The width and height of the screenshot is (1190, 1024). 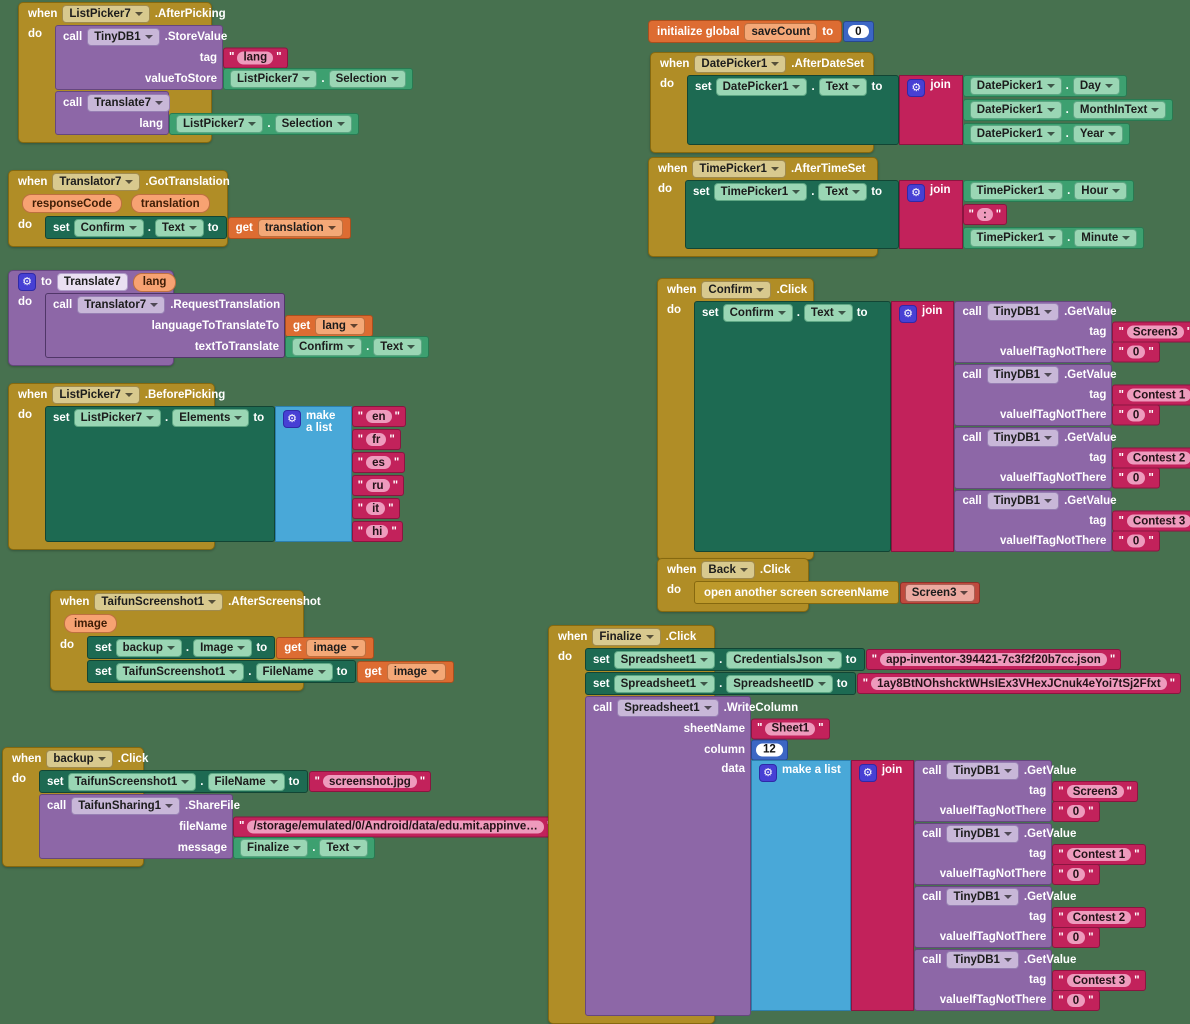 I want to click on component-getter-block: ListPicker7. Selection, so click(x=318, y=78).